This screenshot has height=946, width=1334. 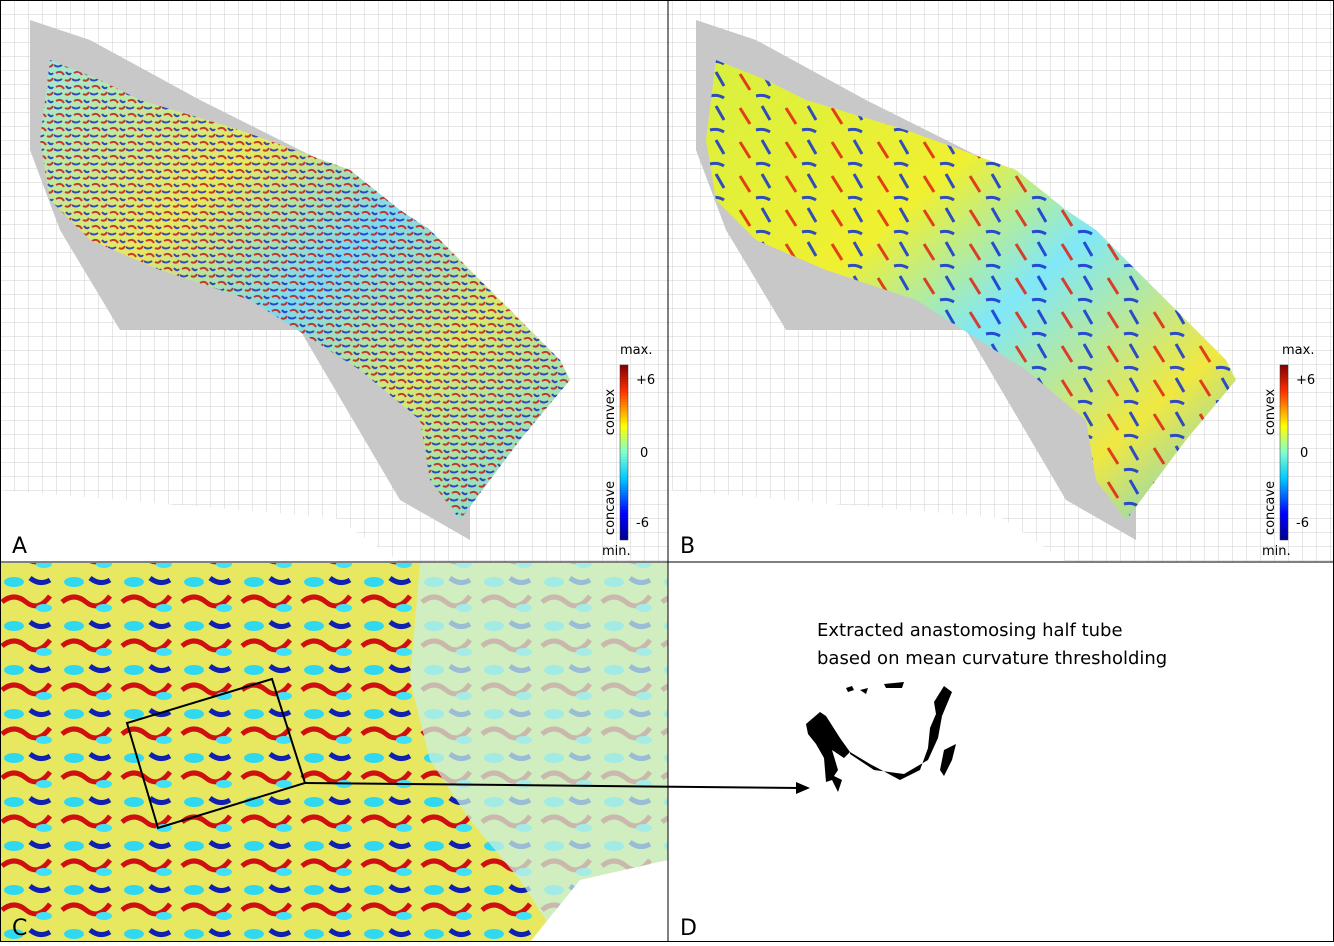 What do you see at coordinates (970, 630) in the screenshot?
I see `caption-line: Extracted anastomosing half tube` at bounding box center [970, 630].